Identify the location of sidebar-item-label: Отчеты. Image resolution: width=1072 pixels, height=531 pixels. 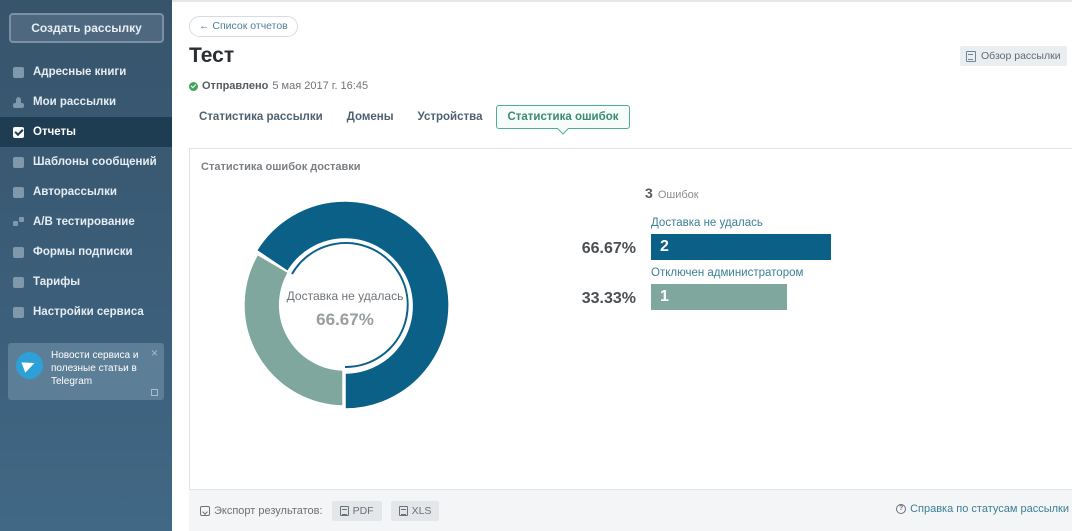
(54, 132).